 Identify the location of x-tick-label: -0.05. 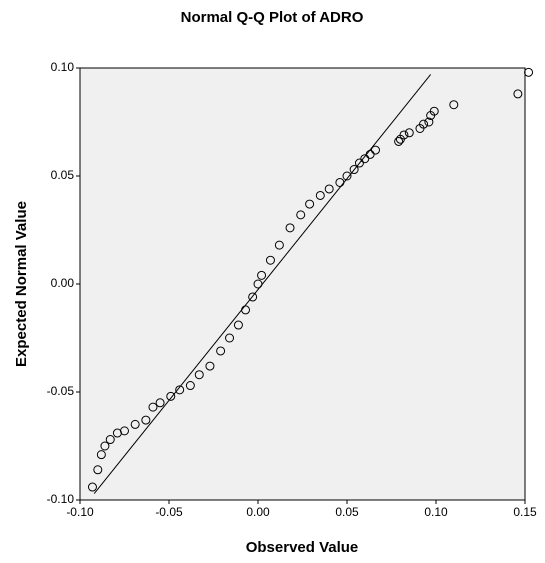
(169, 512).